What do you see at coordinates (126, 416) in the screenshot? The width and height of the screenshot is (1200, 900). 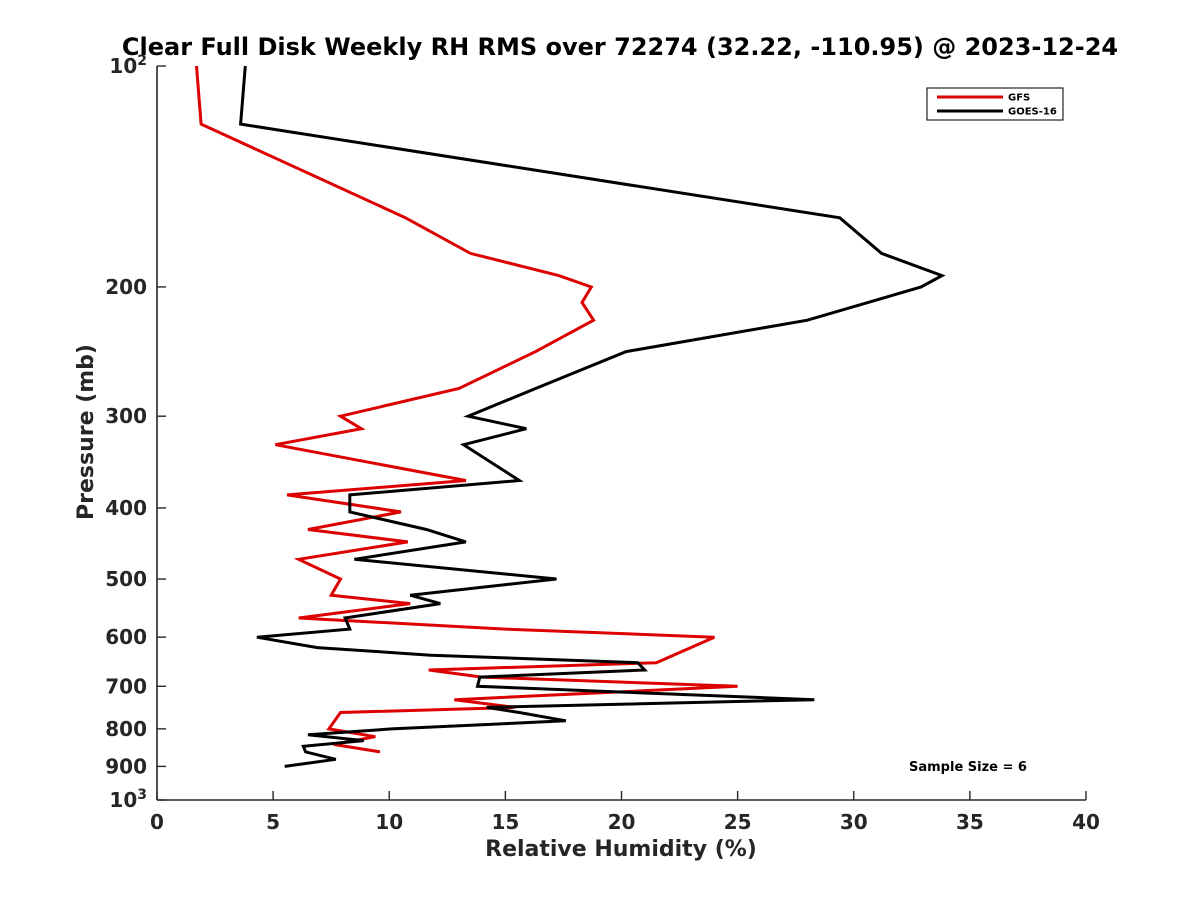 I see `y-tick-label: 300` at bounding box center [126, 416].